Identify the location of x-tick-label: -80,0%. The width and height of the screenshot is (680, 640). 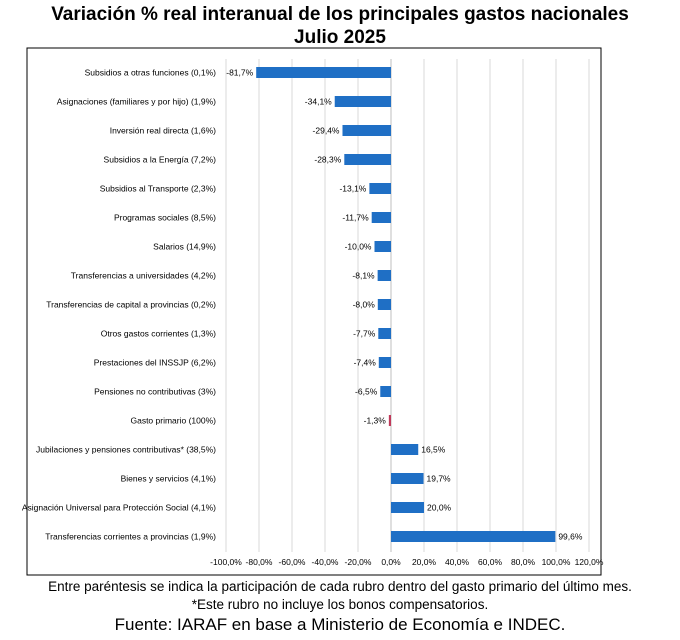
(259, 562).